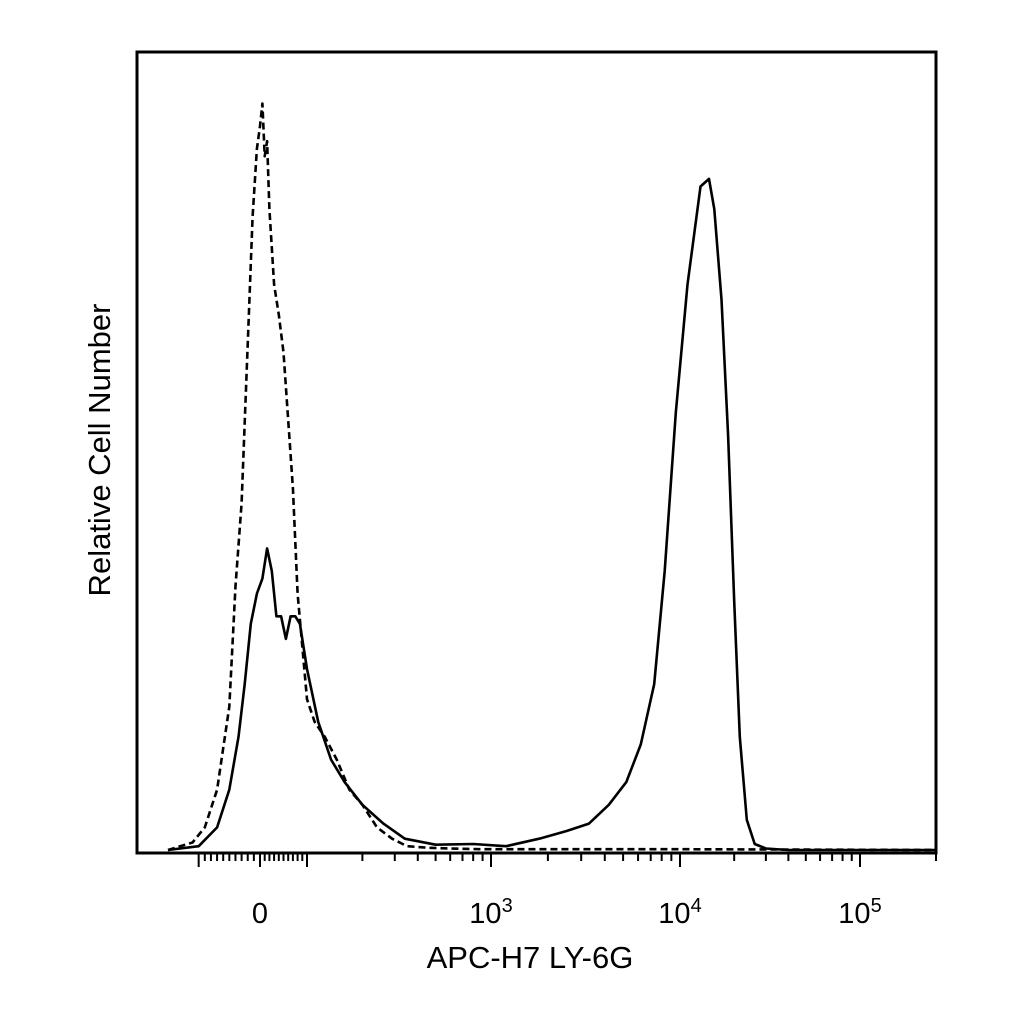 The image size is (1024, 1029). Describe the element at coordinates (490, 912) in the screenshot. I see `x-tick-label: 10³` at that location.